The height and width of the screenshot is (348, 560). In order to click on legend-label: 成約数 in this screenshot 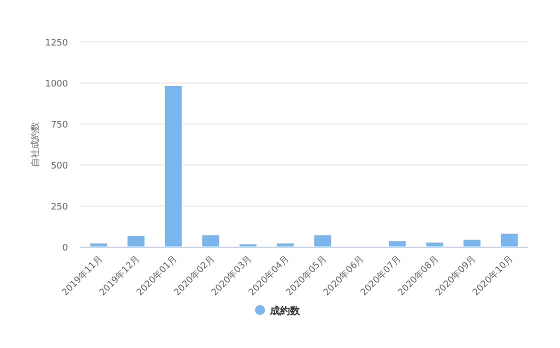, I will do `click(285, 311)`.